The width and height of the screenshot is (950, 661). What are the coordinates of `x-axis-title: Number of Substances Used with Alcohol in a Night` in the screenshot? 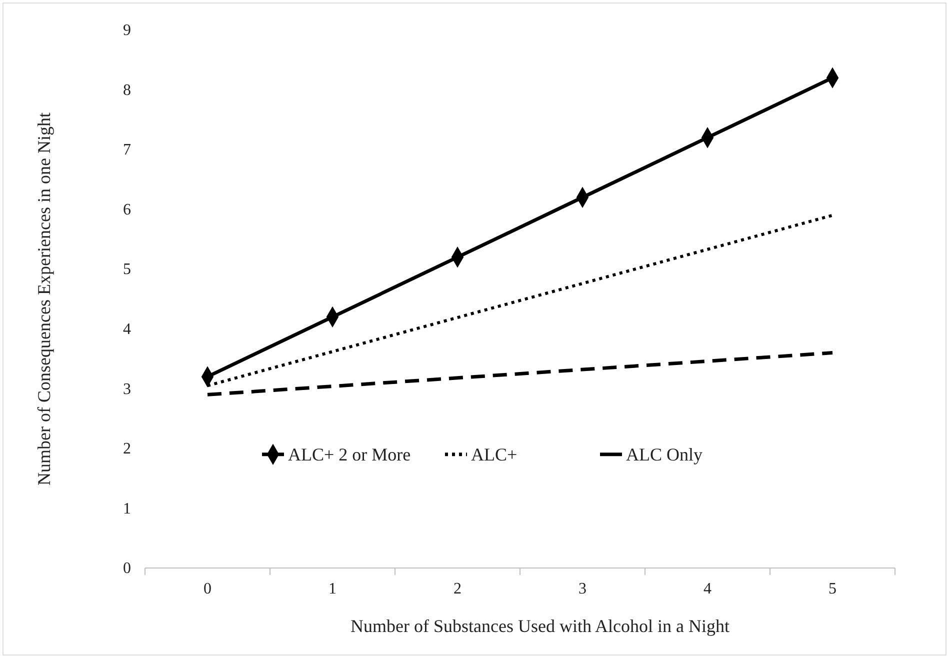 It's located at (540, 626).